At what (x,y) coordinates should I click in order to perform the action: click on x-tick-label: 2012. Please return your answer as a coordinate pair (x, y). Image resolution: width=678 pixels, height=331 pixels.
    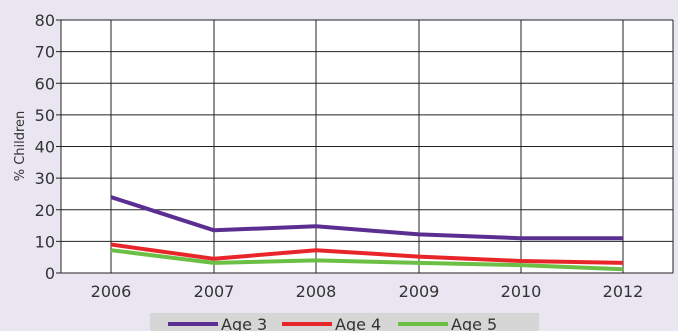
    Looking at the image, I should click on (623, 291).